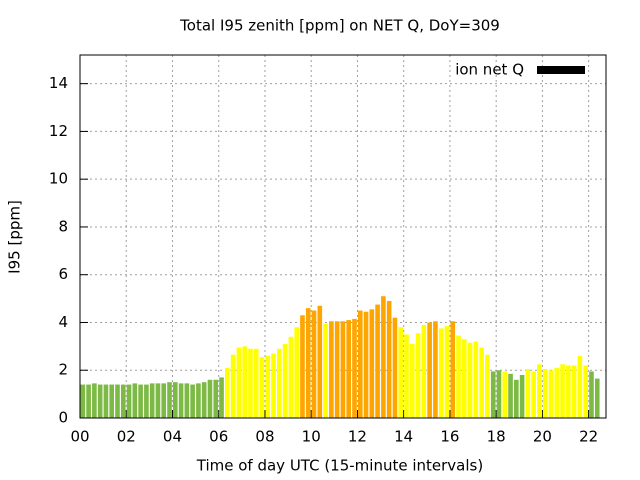  Describe the element at coordinates (15, 237) in the screenshot. I see `y-axis-label: I95 [ppm]` at that location.